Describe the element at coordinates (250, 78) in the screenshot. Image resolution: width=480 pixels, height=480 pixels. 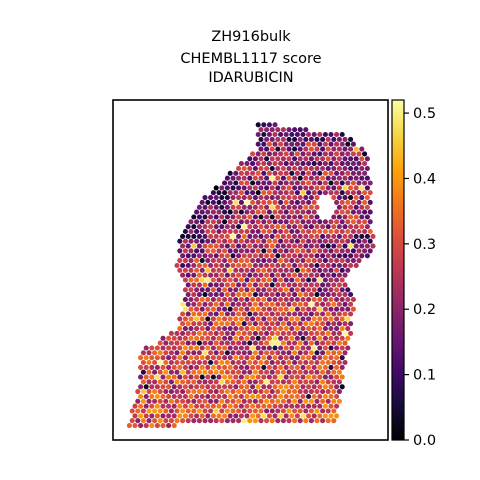
I see `chart-title-line-3: IDARUBICIN` at that location.